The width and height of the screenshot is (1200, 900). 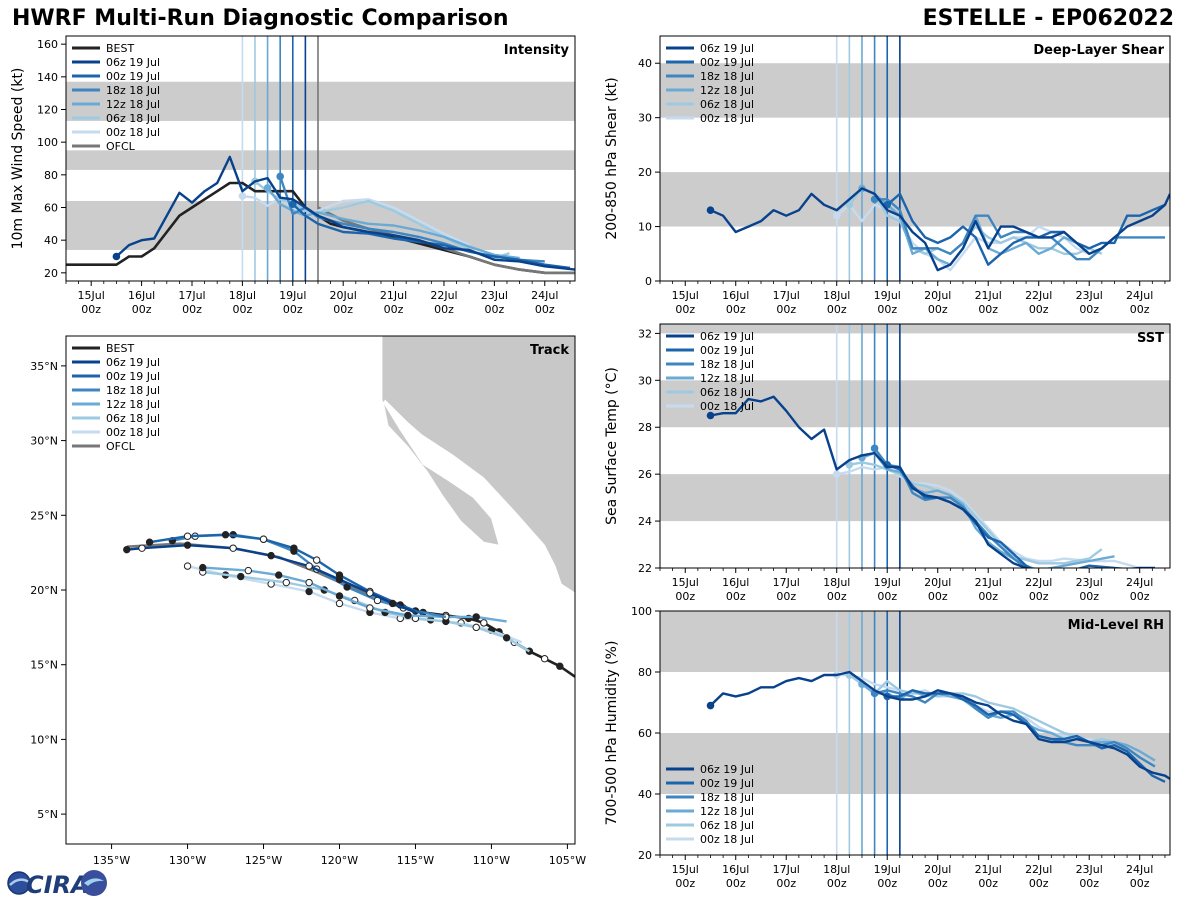 I want to click on y-axis-label: 200-850 hPa Shear (kt), so click(x=612, y=158).